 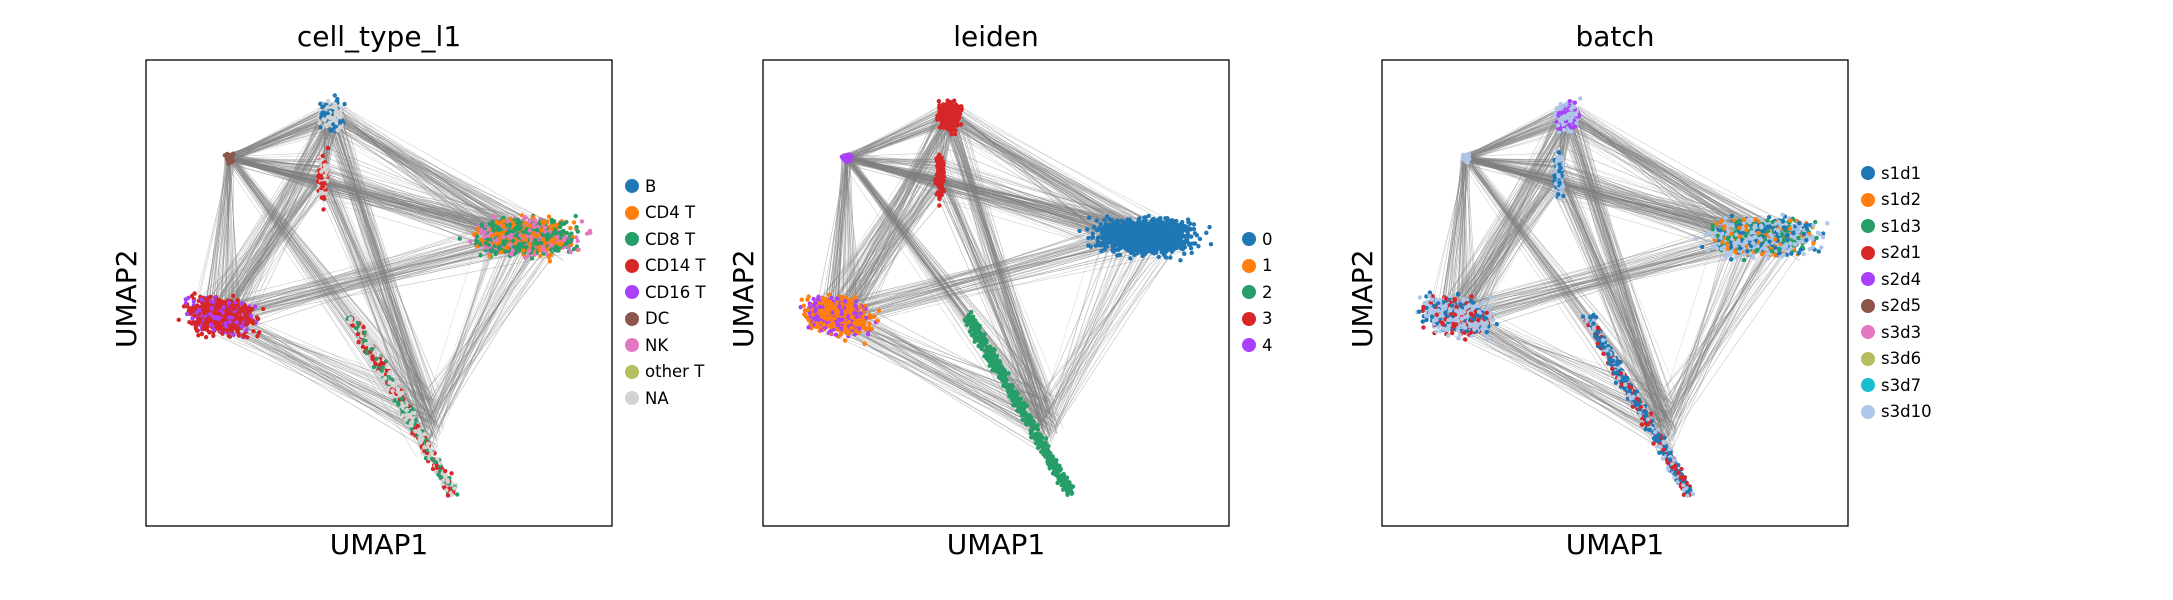 What do you see at coordinates (126, 298) in the screenshot?
I see `y-axis-label: UMAP2` at bounding box center [126, 298].